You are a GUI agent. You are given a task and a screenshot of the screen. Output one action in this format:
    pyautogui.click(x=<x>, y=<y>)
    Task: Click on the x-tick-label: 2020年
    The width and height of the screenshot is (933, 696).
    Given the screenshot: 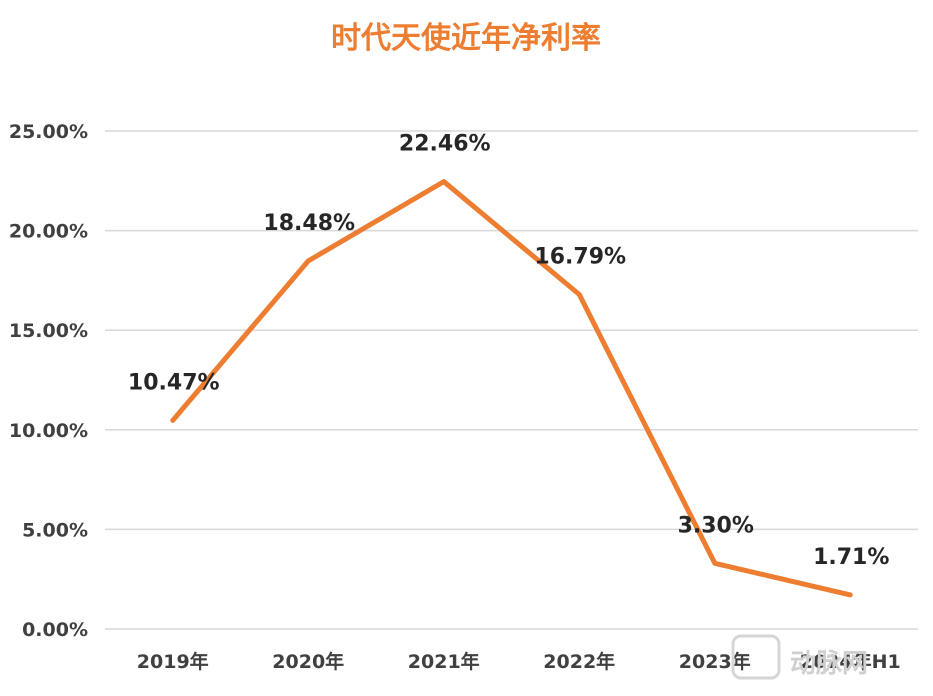 What is the action you would take?
    pyautogui.click(x=308, y=661)
    